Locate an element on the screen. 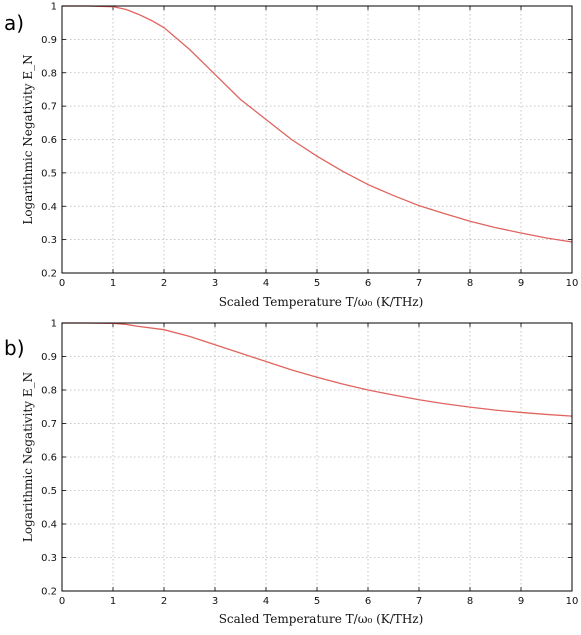 This screenshot has width=581, height=635. panel-label: b) is located at coordinates (14, 348).